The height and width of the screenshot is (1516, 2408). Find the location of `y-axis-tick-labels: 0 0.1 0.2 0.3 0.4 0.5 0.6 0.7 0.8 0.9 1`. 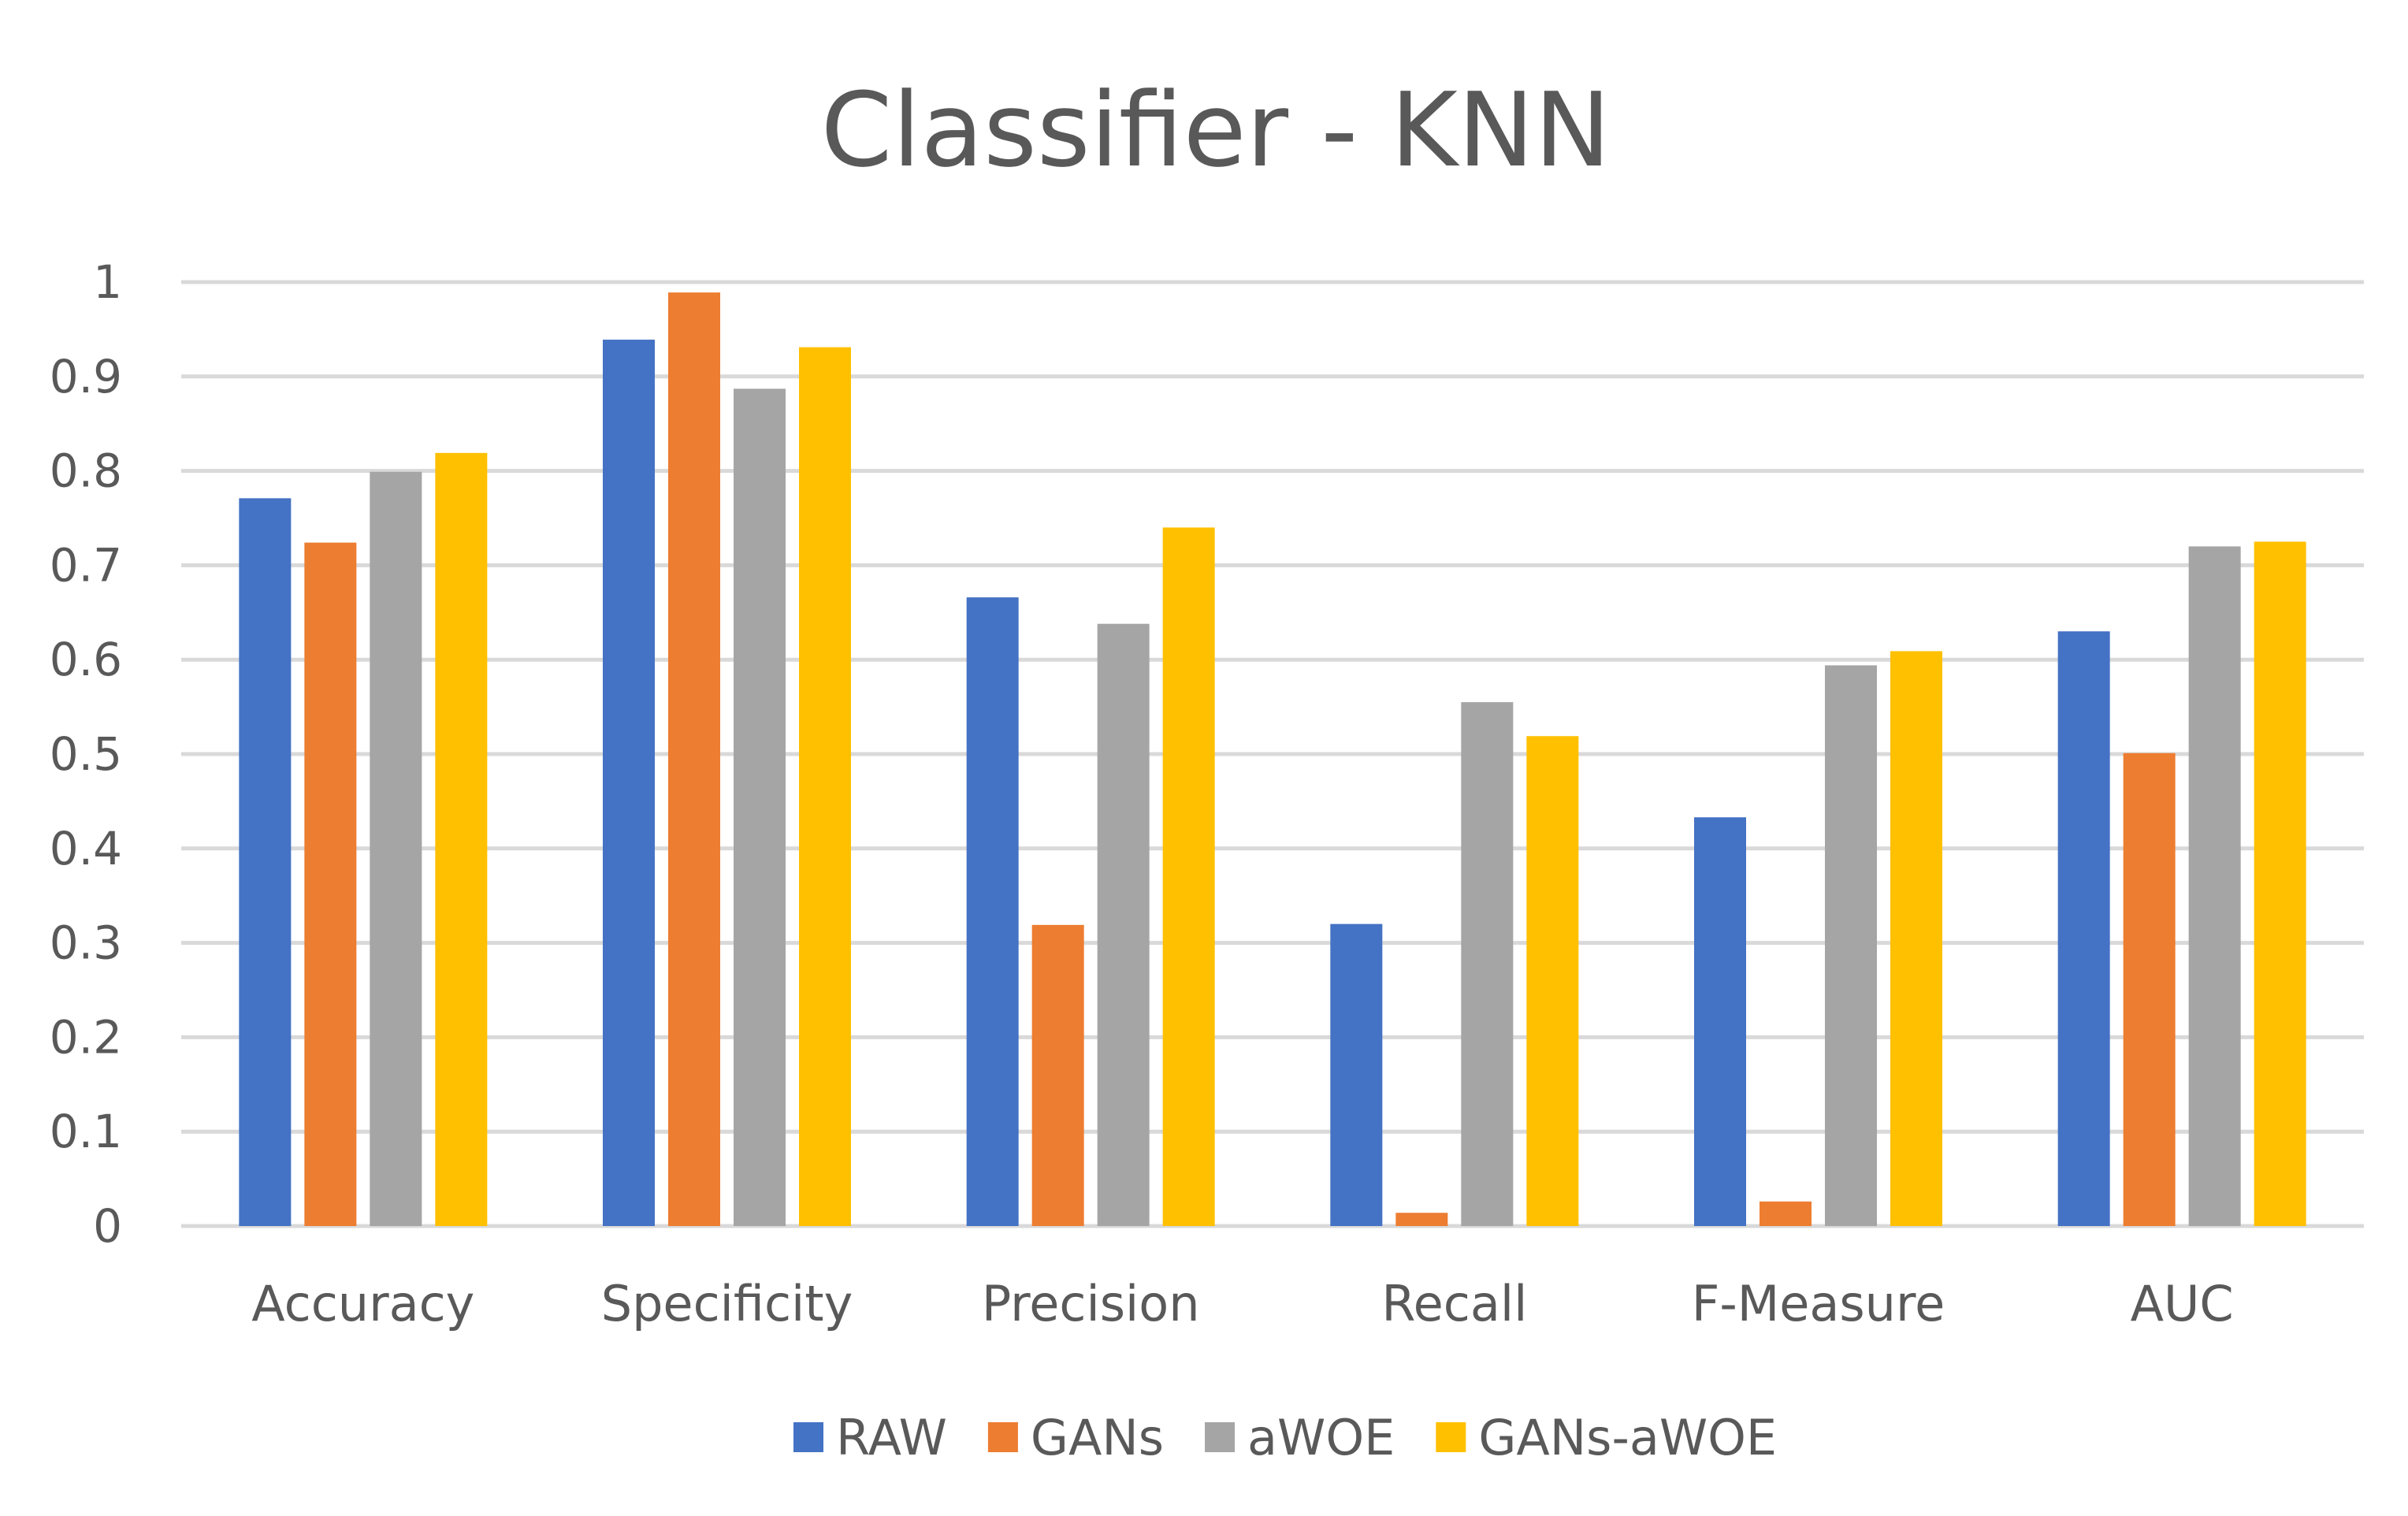

y-axis-tick-labels: 0 0.1 0.2 0.3 0.4 0.5 0.6 0.7 0.8 0.9 1 is located at coordinates (86, 754).